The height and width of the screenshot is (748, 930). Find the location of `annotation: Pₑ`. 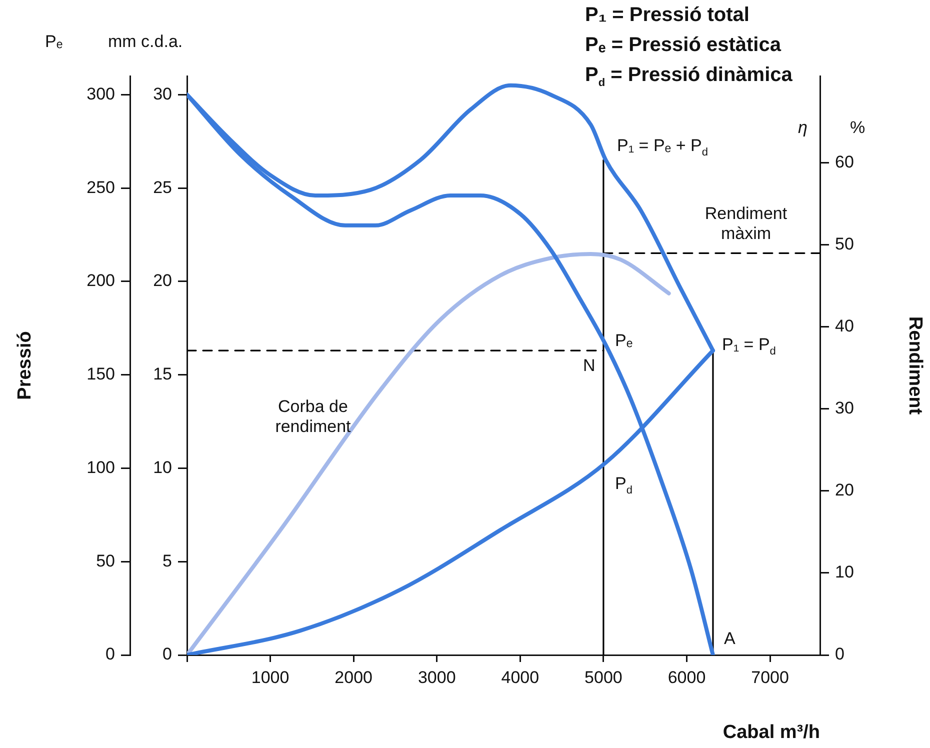

annotation: Pₑ is located at coordinates (624, 341).